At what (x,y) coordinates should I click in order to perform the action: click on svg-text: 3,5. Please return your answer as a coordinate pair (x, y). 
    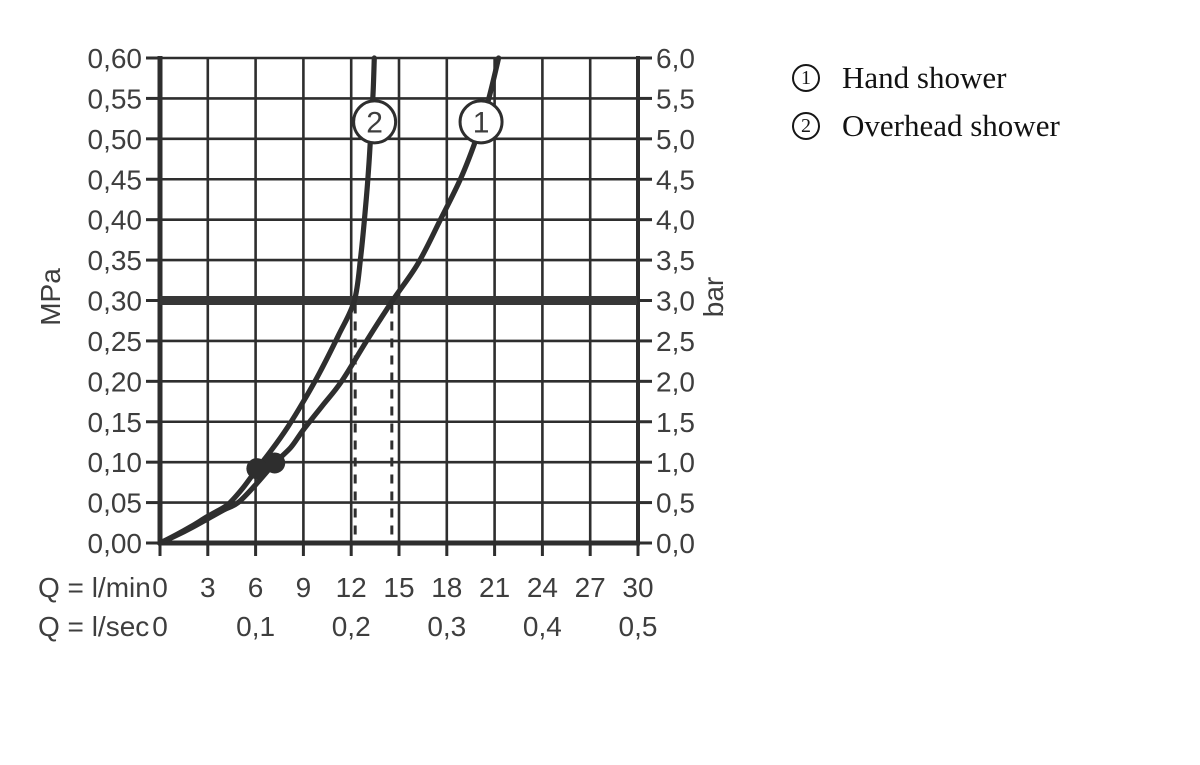
    Looking at the image, I should click on (675, 260).